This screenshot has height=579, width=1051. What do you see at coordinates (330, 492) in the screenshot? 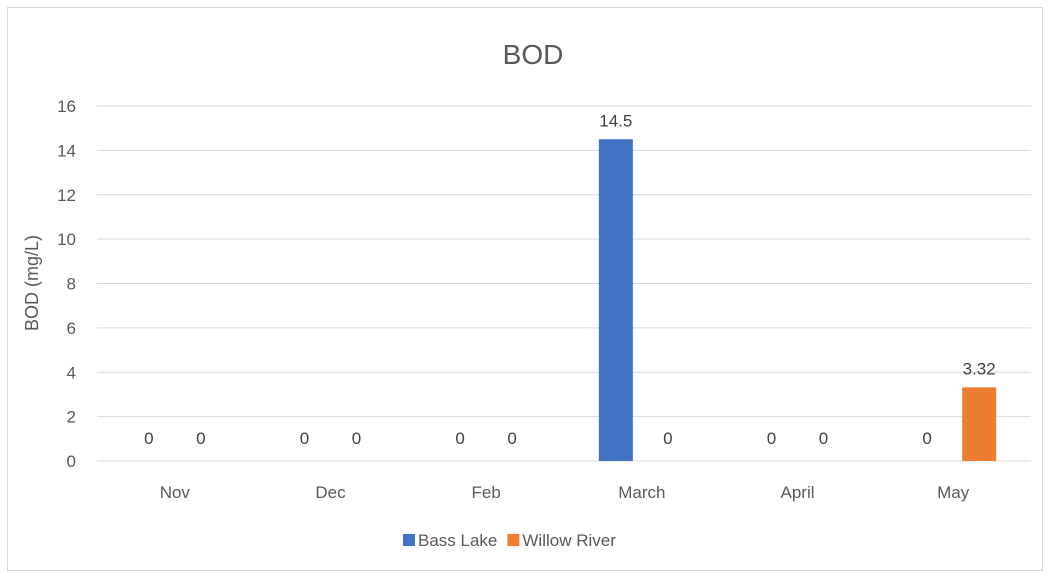
I see `x-tick-label: Dec` at bounding box center [330, 492].